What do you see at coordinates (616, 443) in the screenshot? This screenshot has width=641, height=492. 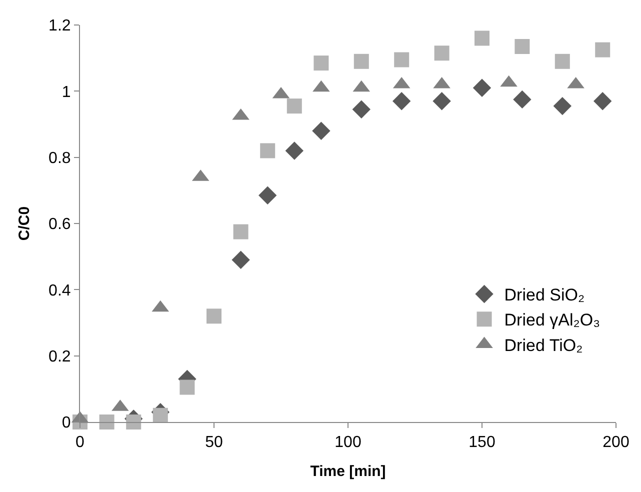 I see `x-tick-label: 200` at bounding box center [616, 443].